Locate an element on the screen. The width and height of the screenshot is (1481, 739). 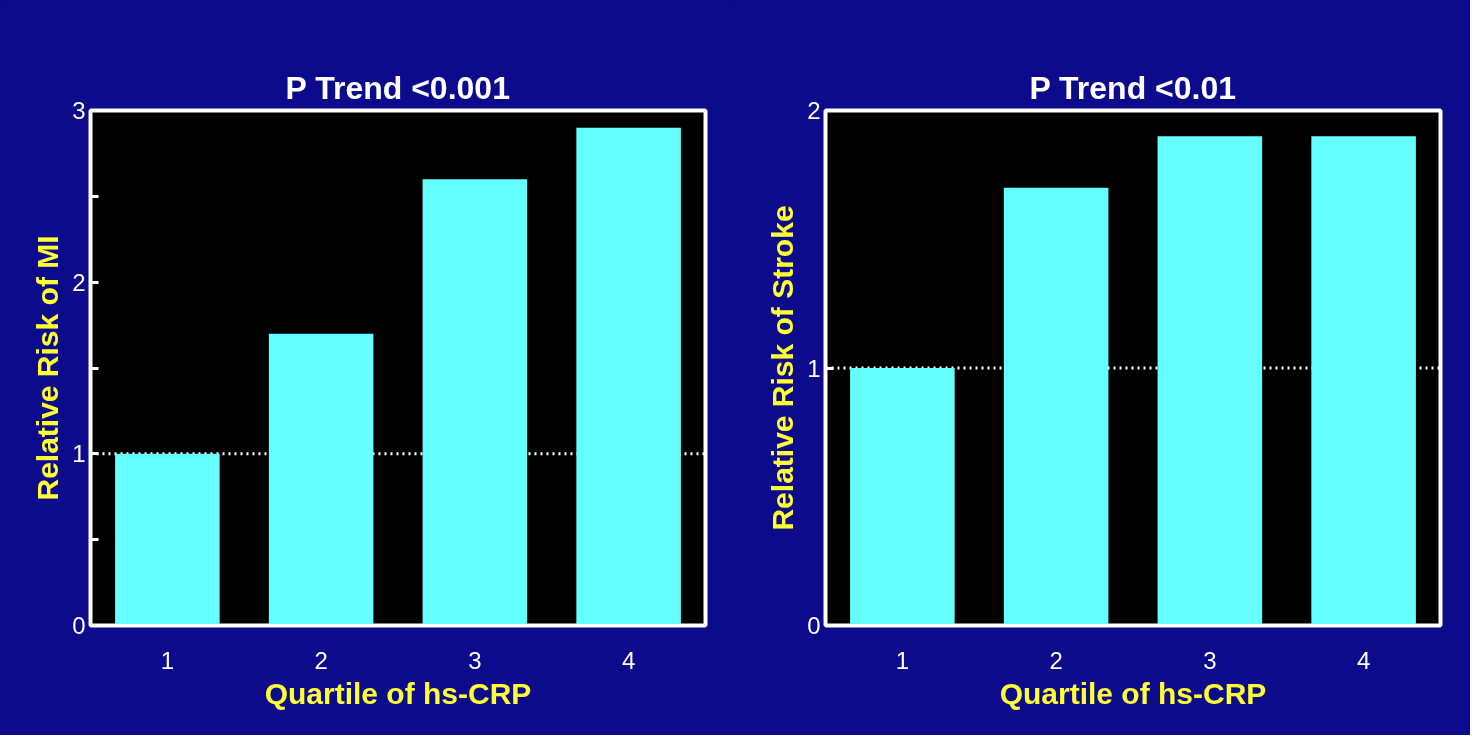
y-axis-title: Relative Risk of Stroke is located at coordinates (783, 368).